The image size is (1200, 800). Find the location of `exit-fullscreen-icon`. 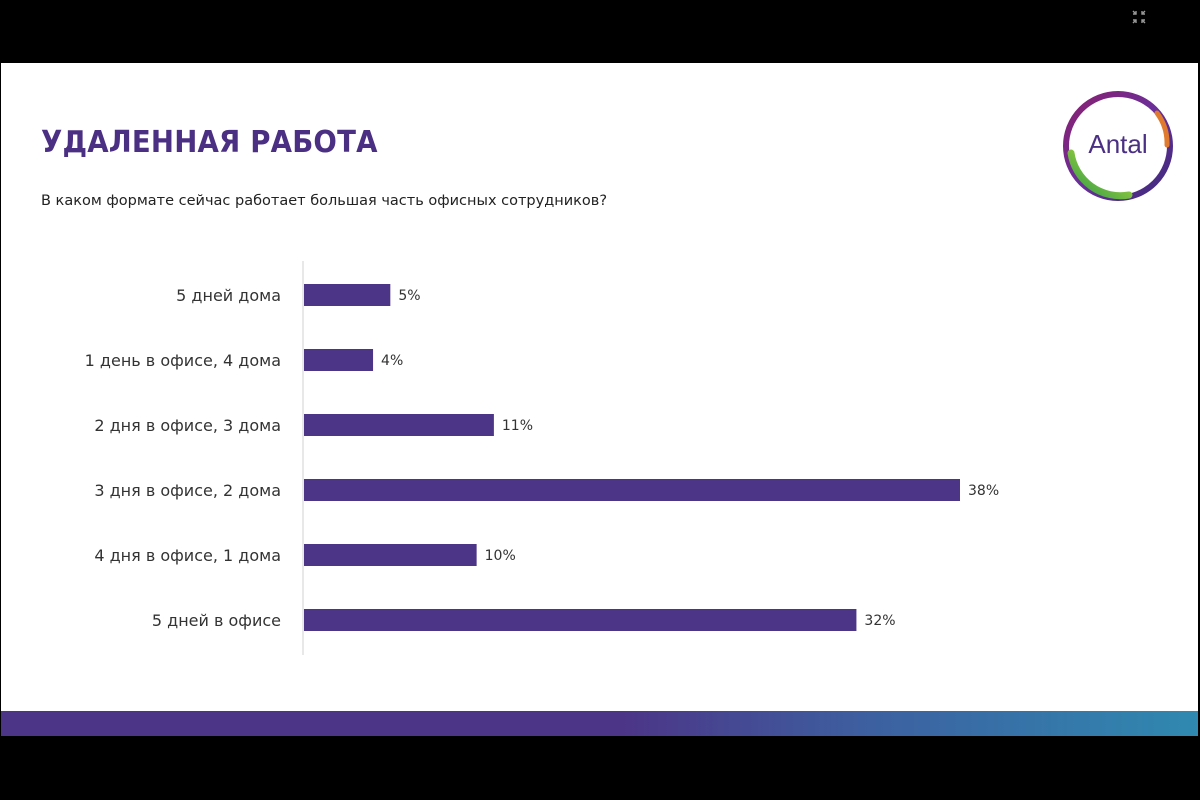

exit-fullscreen-icon is located at coordinates (1139, 17).